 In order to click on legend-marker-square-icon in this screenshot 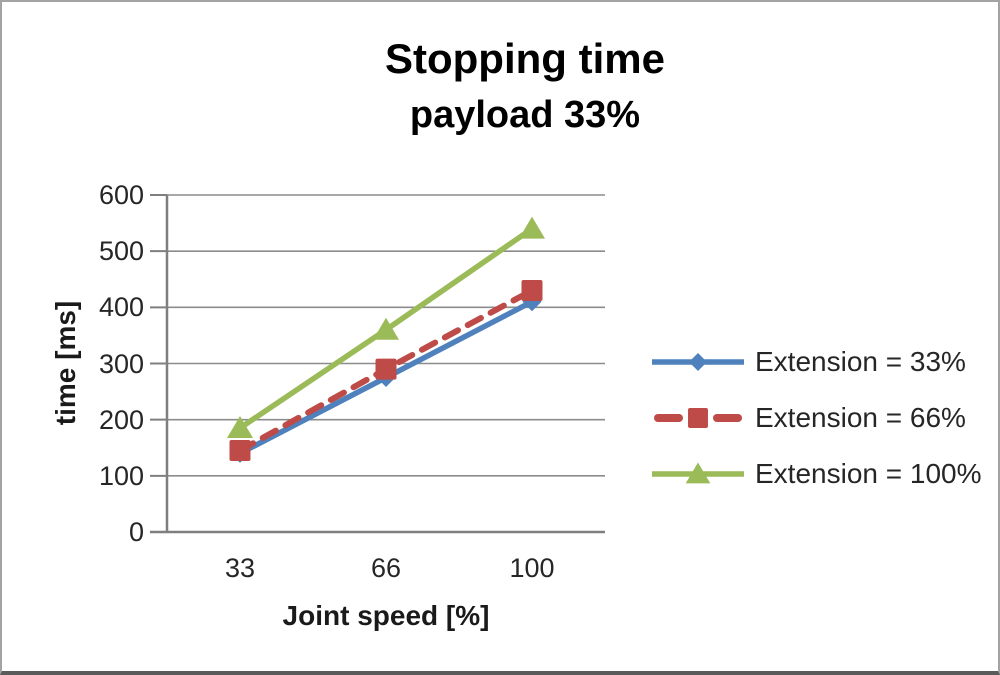, I will do `click(698, 418)`.